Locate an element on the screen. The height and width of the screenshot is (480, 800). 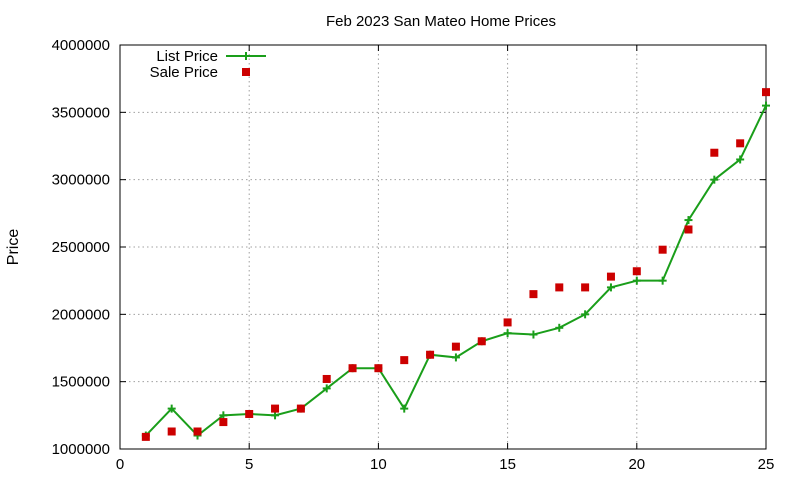
legend-square-swatch is located at coordinates (246, 72).